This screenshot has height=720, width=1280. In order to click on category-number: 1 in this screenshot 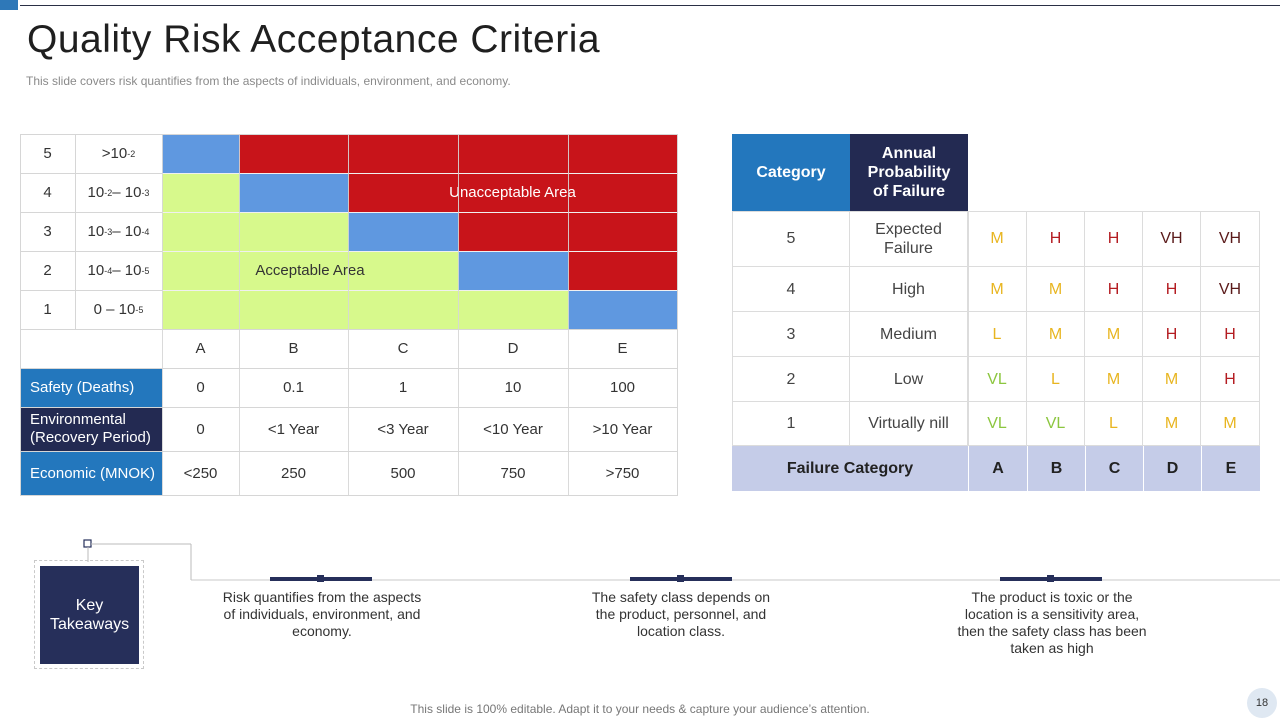, I will do `click(791, 424)`.